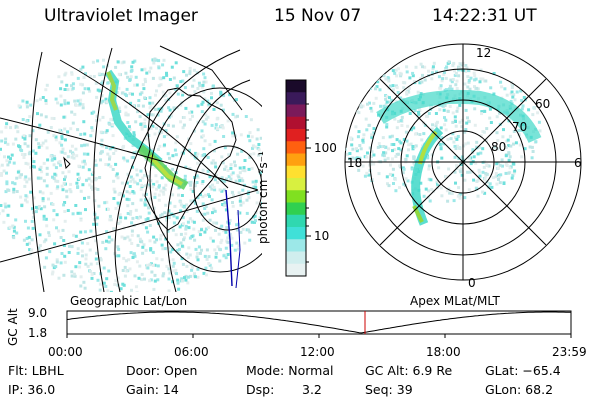 The width and height of the screenshot is (600, 400). Describe the element at coordinates (121, 16) in the screenshot. I see `instrument-title: Ultraviolet Imager` at that location.